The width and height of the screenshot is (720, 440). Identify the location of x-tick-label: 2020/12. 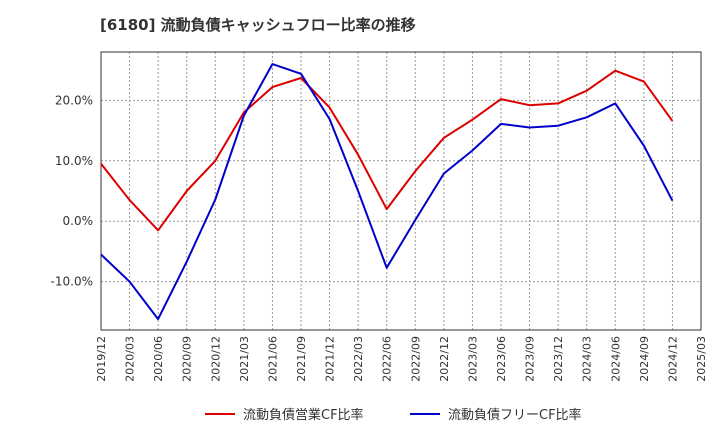
(215, 359).